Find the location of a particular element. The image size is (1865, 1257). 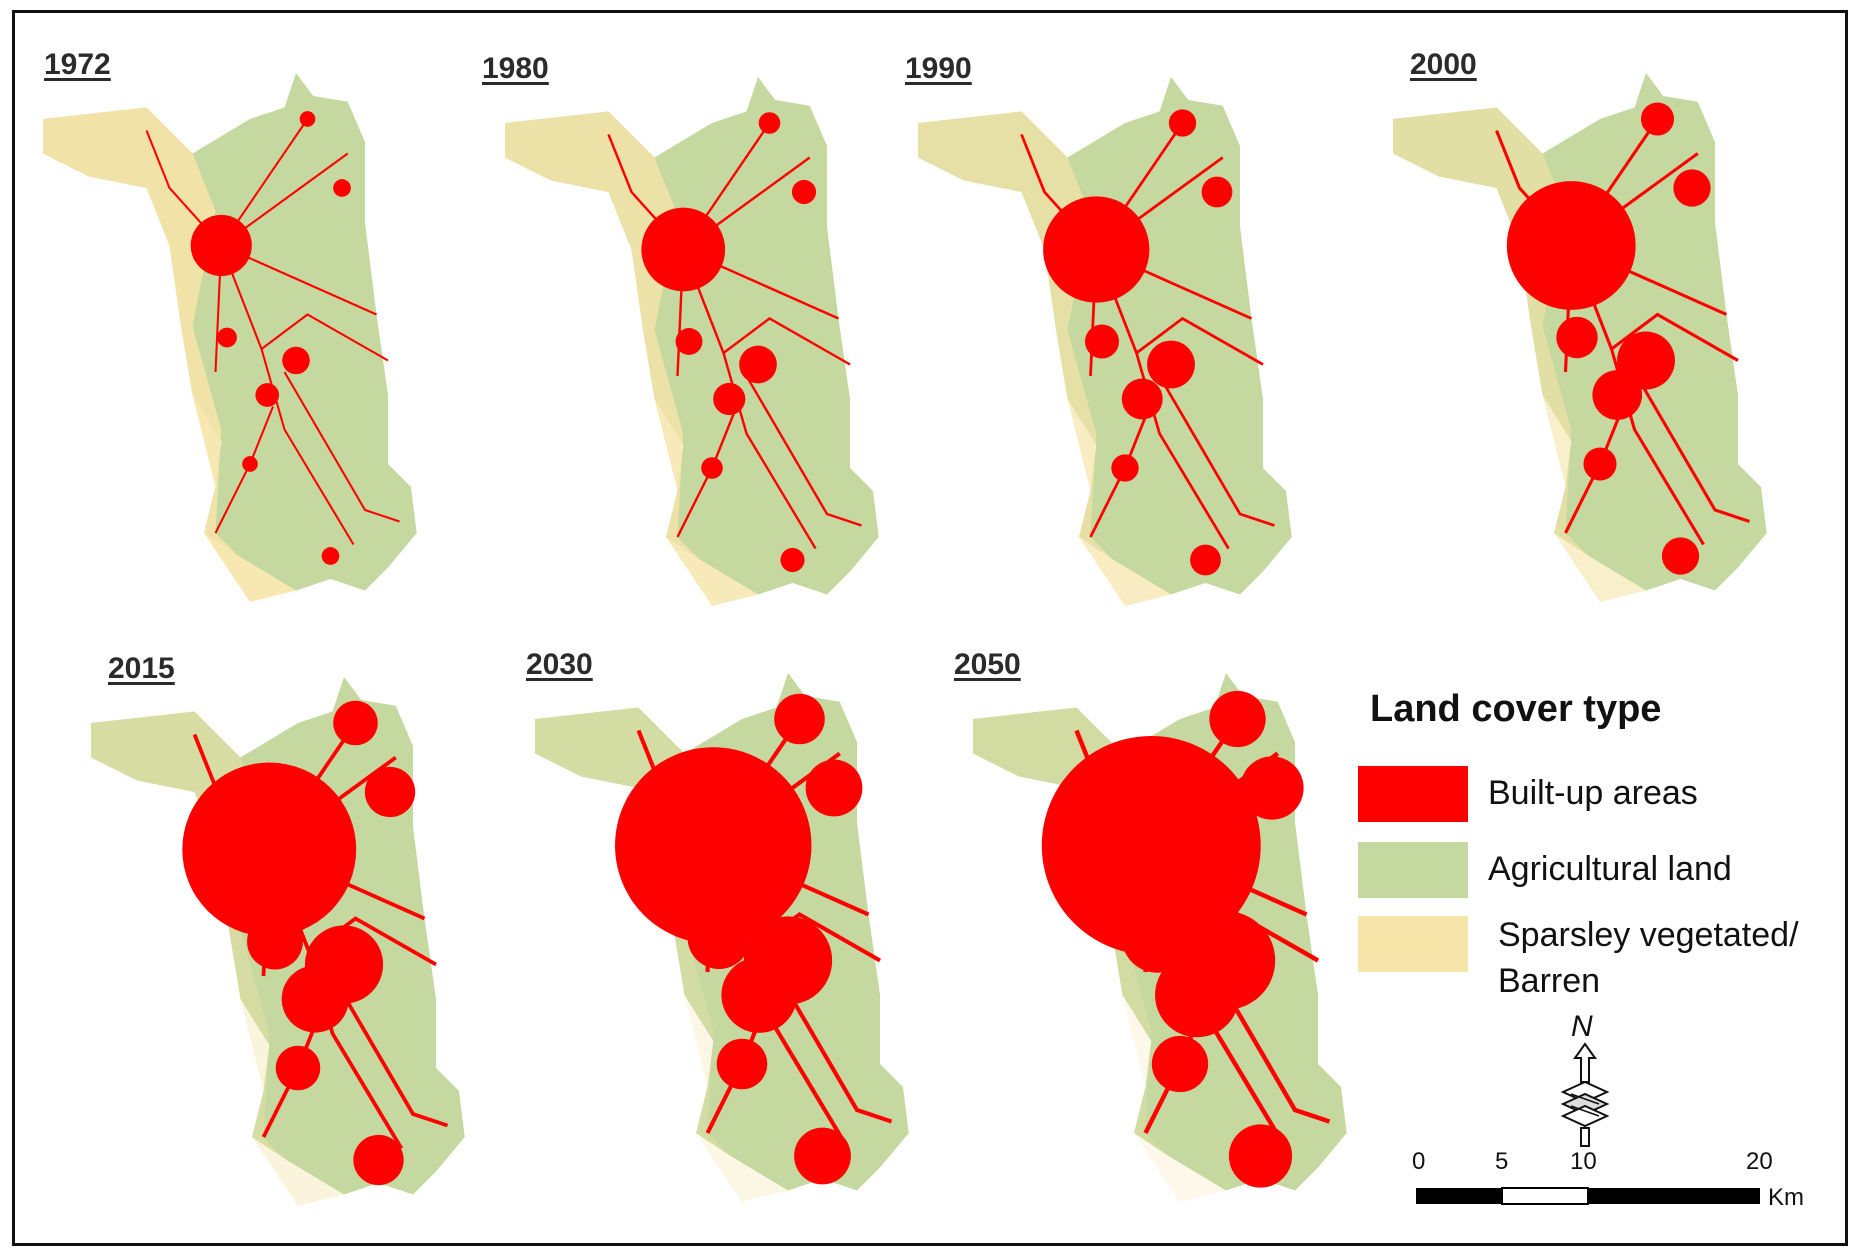

scale-unit-label: Km is located at coordinates (1786, 1197).